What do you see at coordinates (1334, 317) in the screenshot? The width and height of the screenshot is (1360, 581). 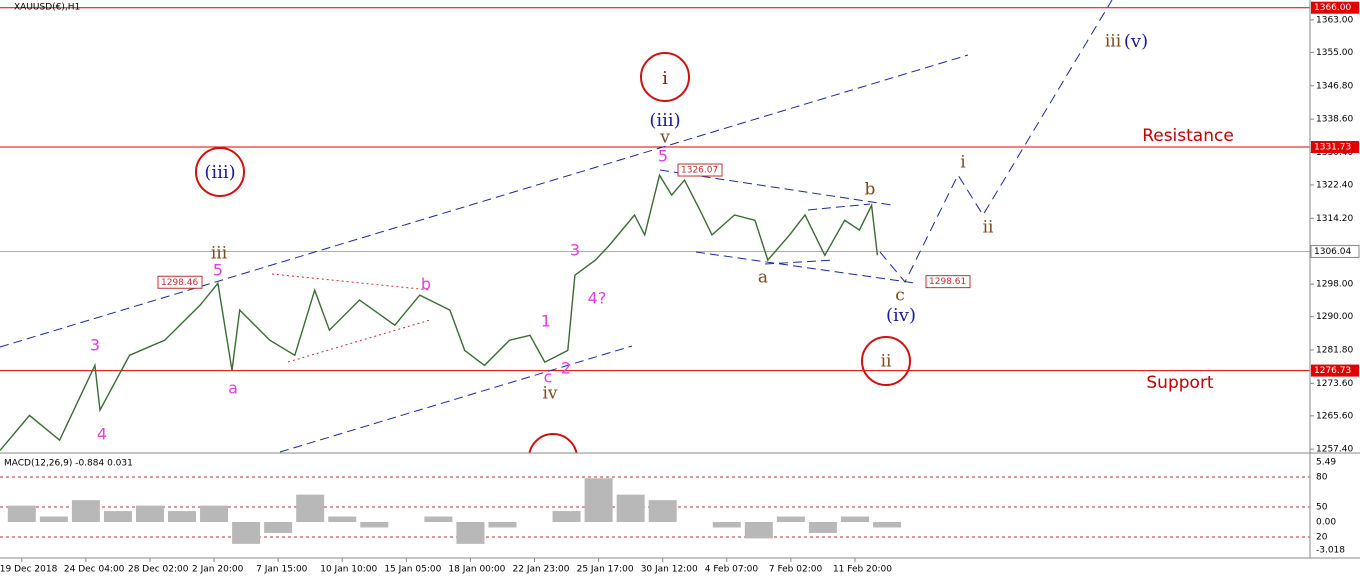 I see `y-tick-label: 1290.00` at bounding box center [1334, 317].